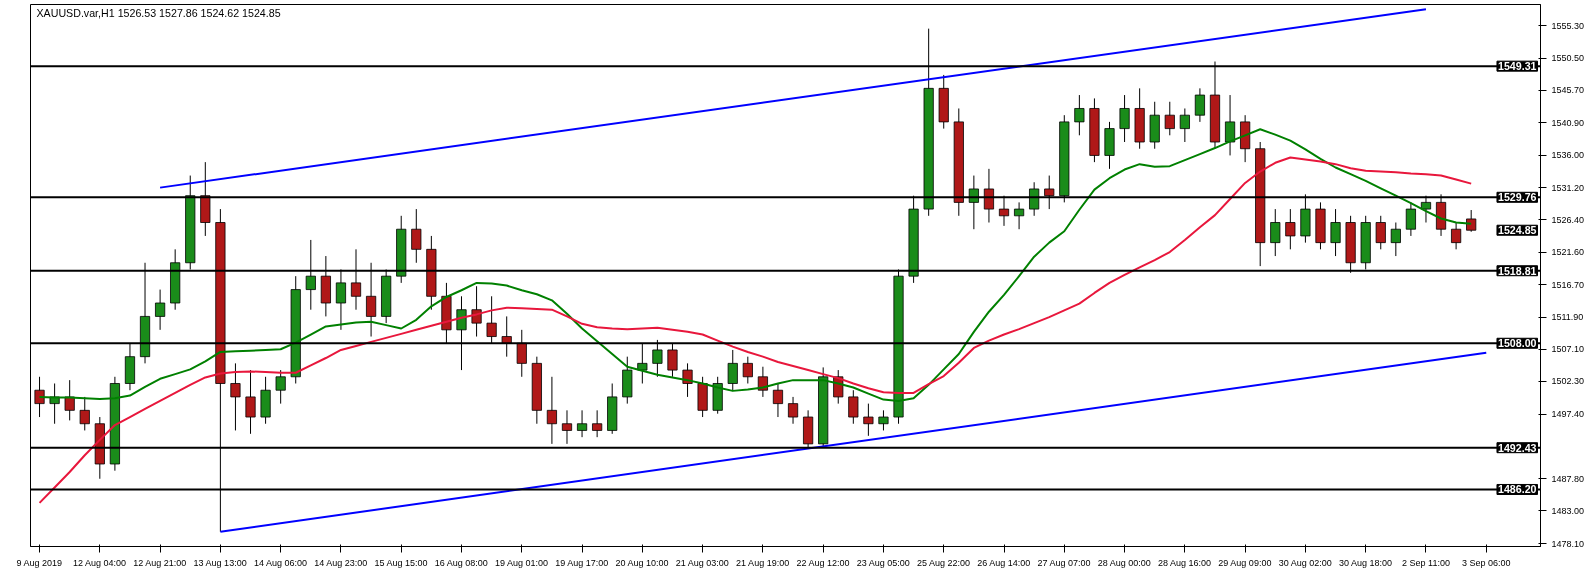 Image resolution: width=1587 pixels, height=570 pixels. Describe the element at coordinates (1064, 562) in the screenshot. I see `x-tick-label: 27 Aug 07:00` at that location.